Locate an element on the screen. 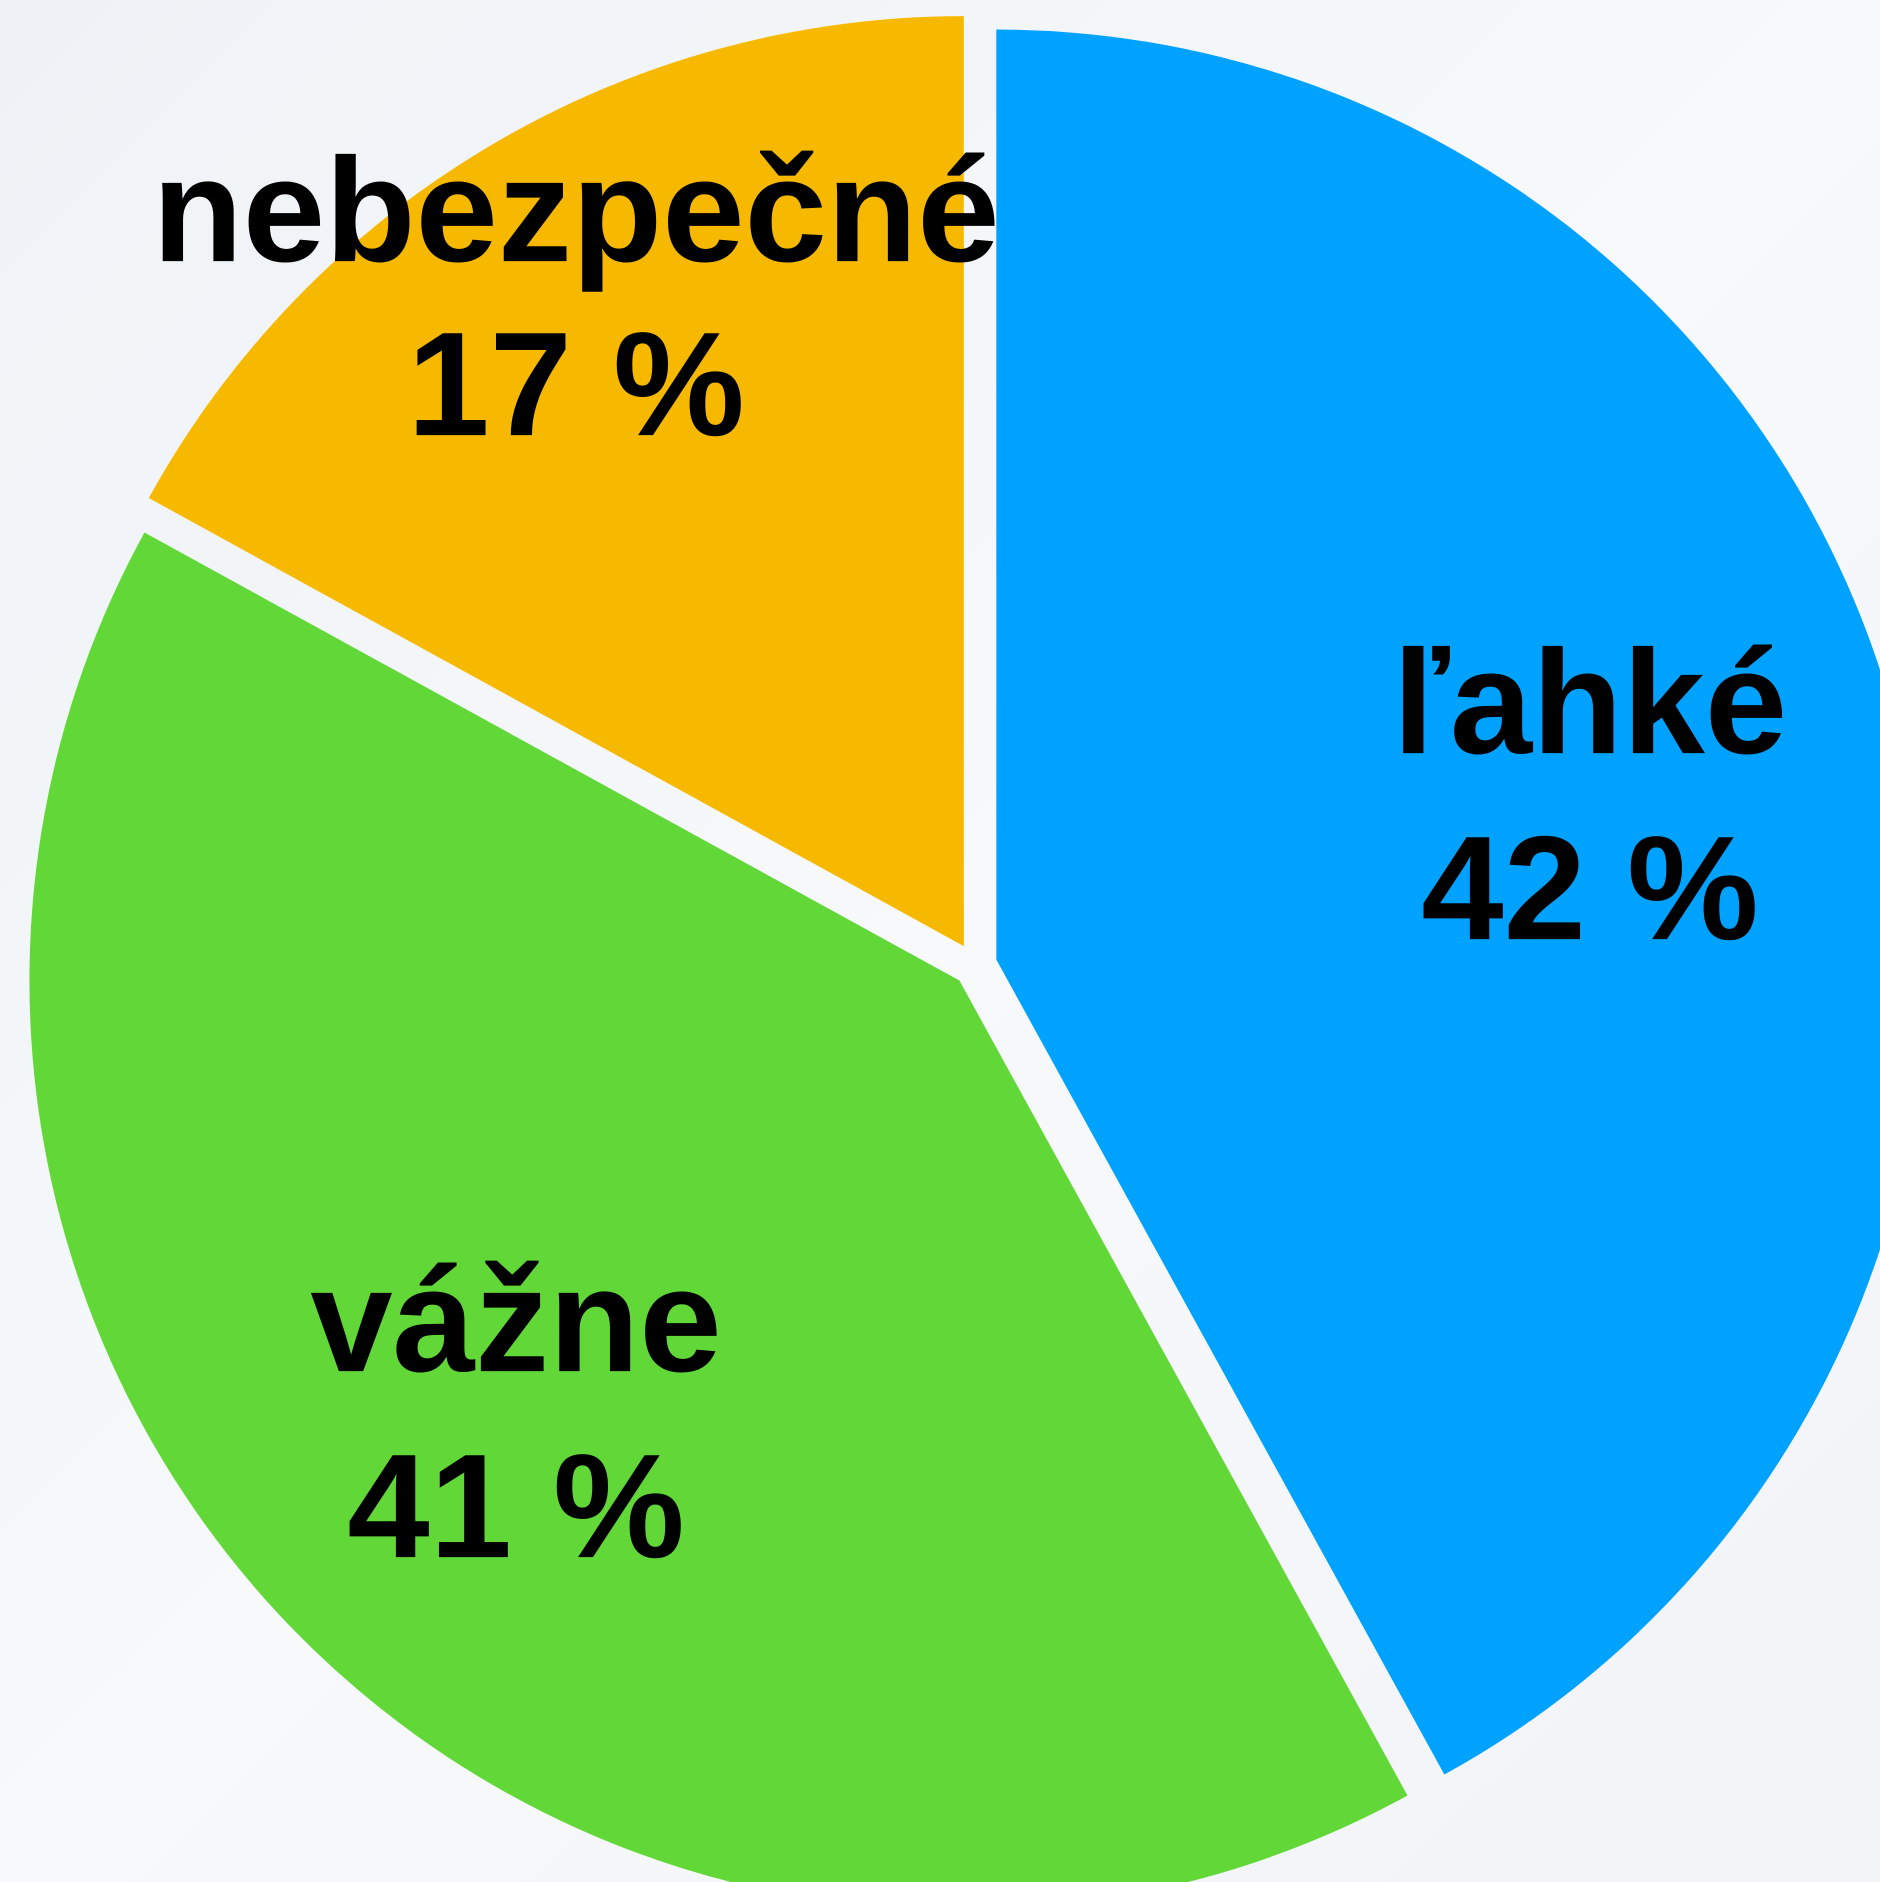 The height and width of the screenshot is (1882, 1880). slice-value-label: 42 % is located at coordinates (1589, 888).